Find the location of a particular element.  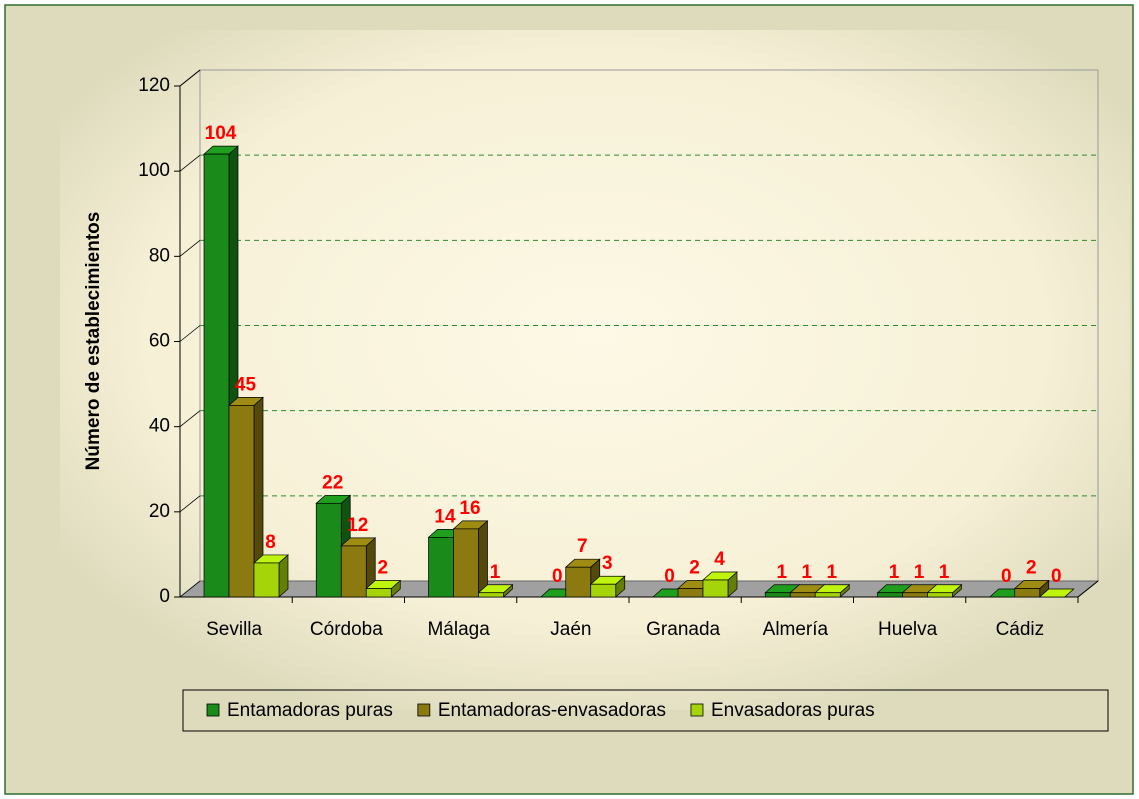

value-label: 8 is located at coordinates (270, 542).